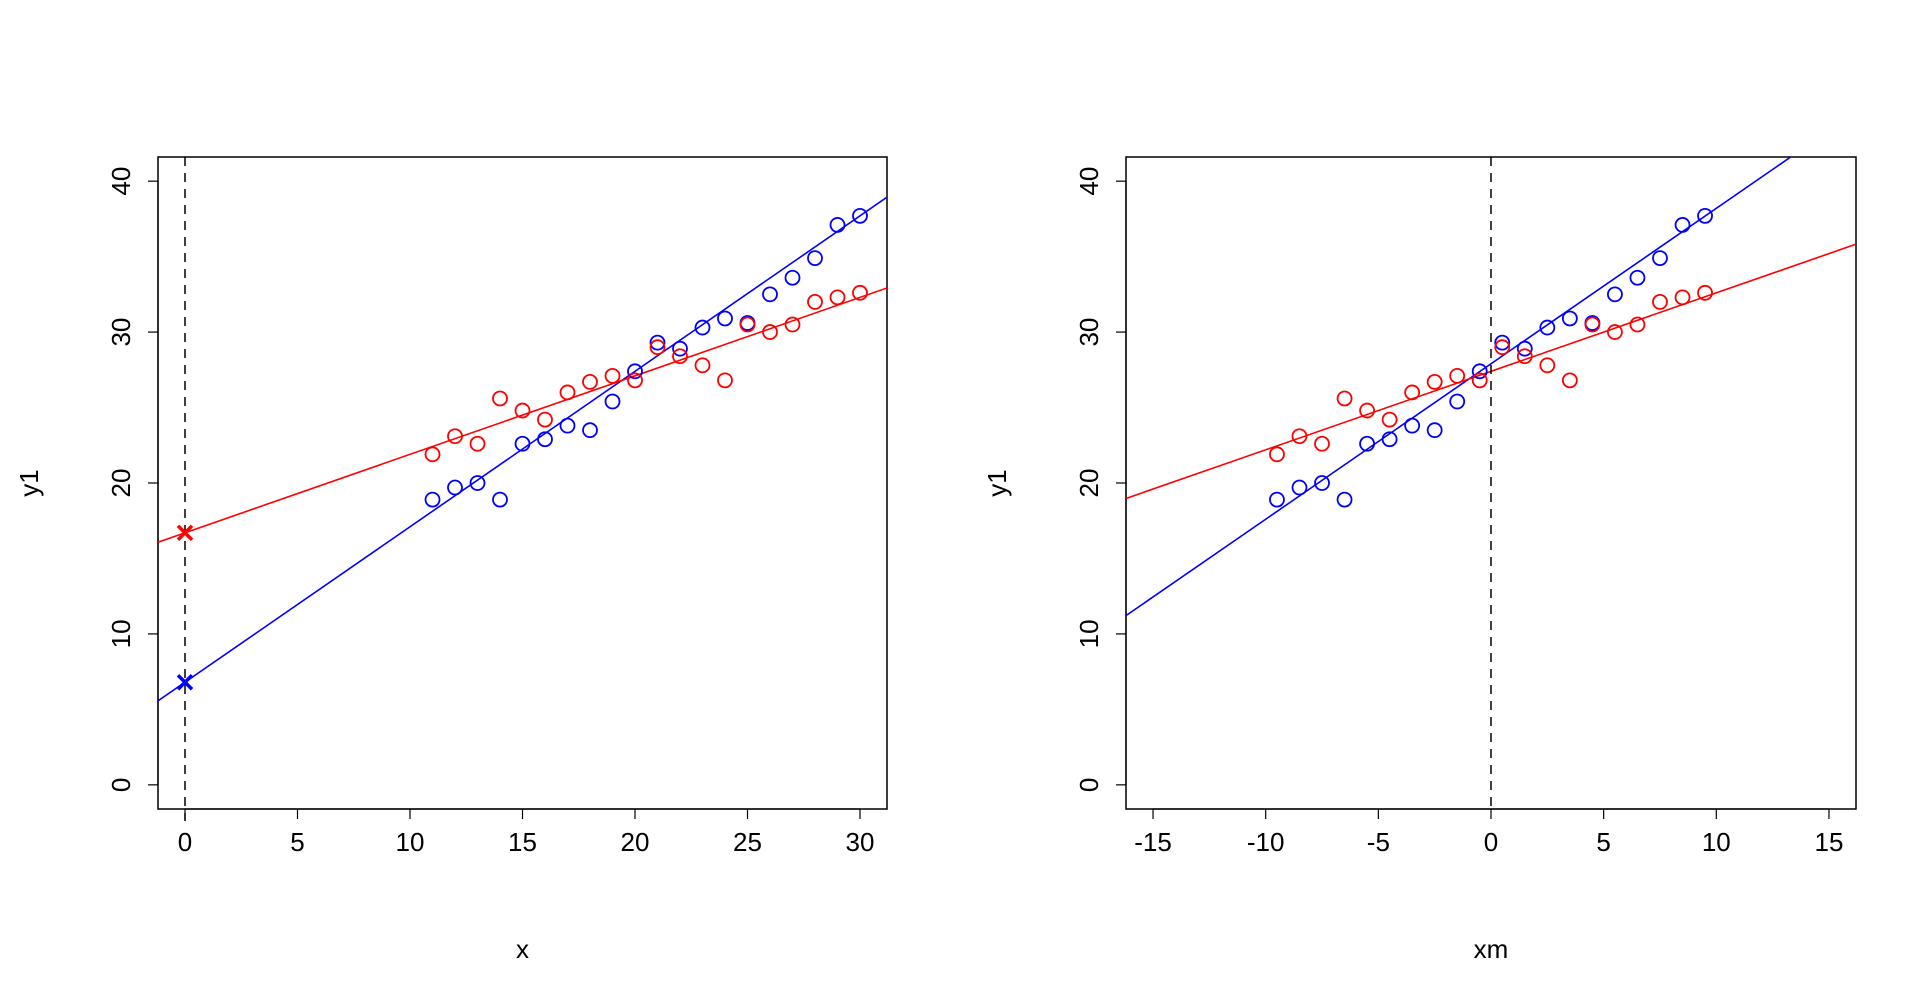 The height and width of the screenshot is (1003, 1920). What do you see at coordinates (526, 886) in the screenshot?
I see `x-axis: 0 5 10 15 20 25 30 x` at bounding box center [526, 886].